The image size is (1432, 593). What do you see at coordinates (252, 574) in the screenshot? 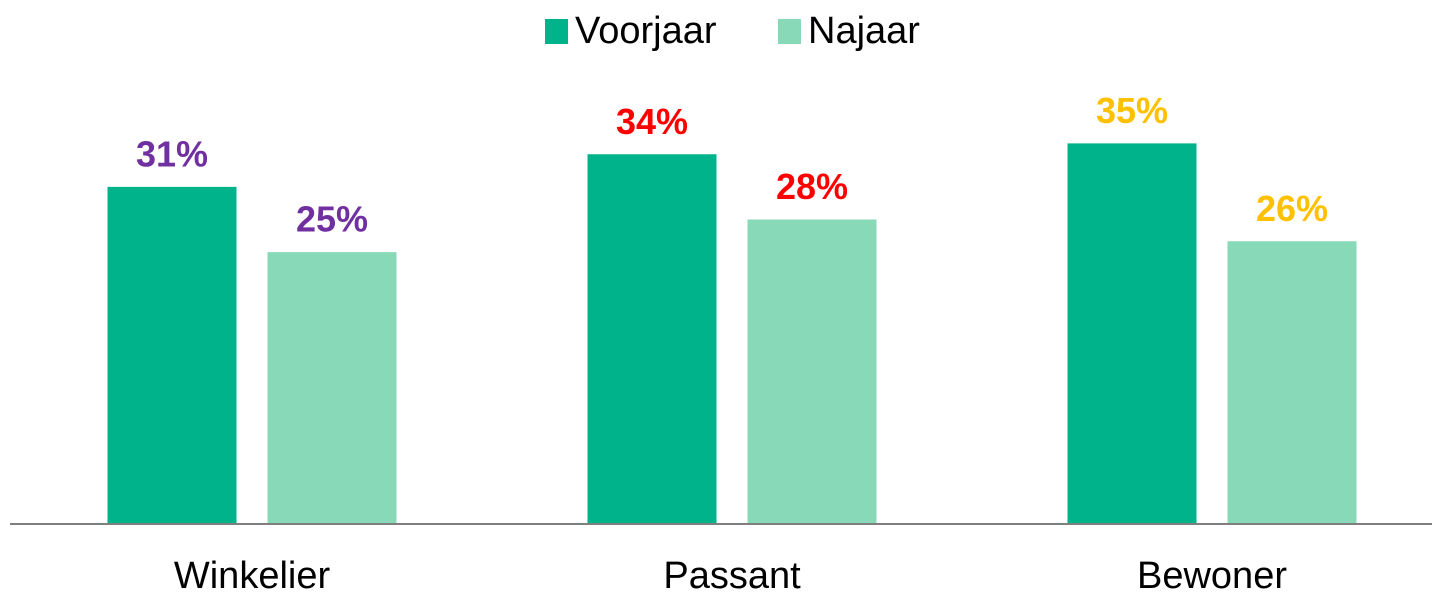
I see `x-tick-label: Winkelier` at bounding box center [252, 574].